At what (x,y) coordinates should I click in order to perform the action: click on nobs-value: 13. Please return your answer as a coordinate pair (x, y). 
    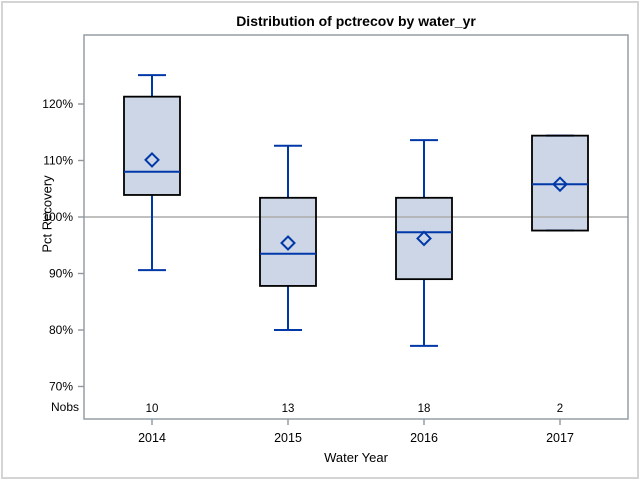
    Looking at the image, I should click on (288, 409).